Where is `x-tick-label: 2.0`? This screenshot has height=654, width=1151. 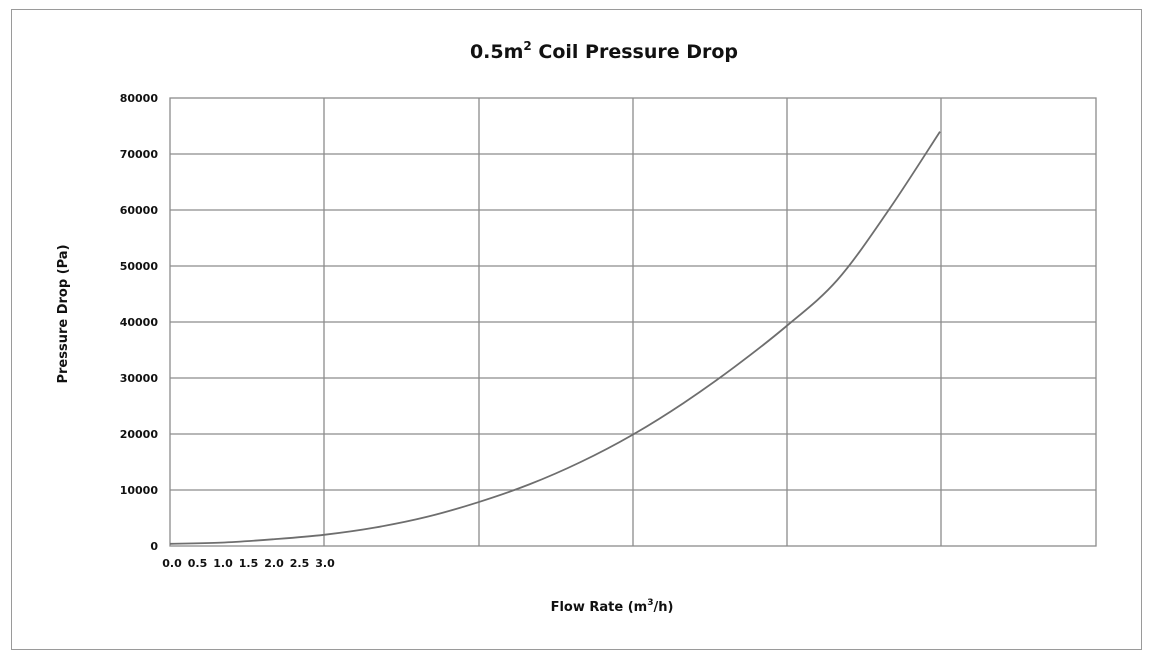
x-tick-label: 2.0 is located at coordinates (274, 563).